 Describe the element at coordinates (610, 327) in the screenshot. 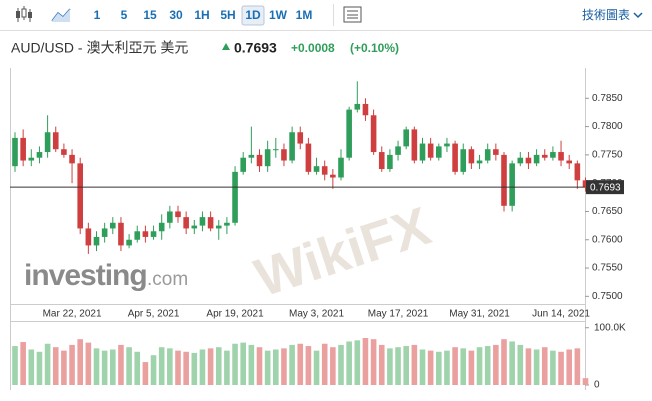

I see `y-tick-label: 100.0K` at that location.